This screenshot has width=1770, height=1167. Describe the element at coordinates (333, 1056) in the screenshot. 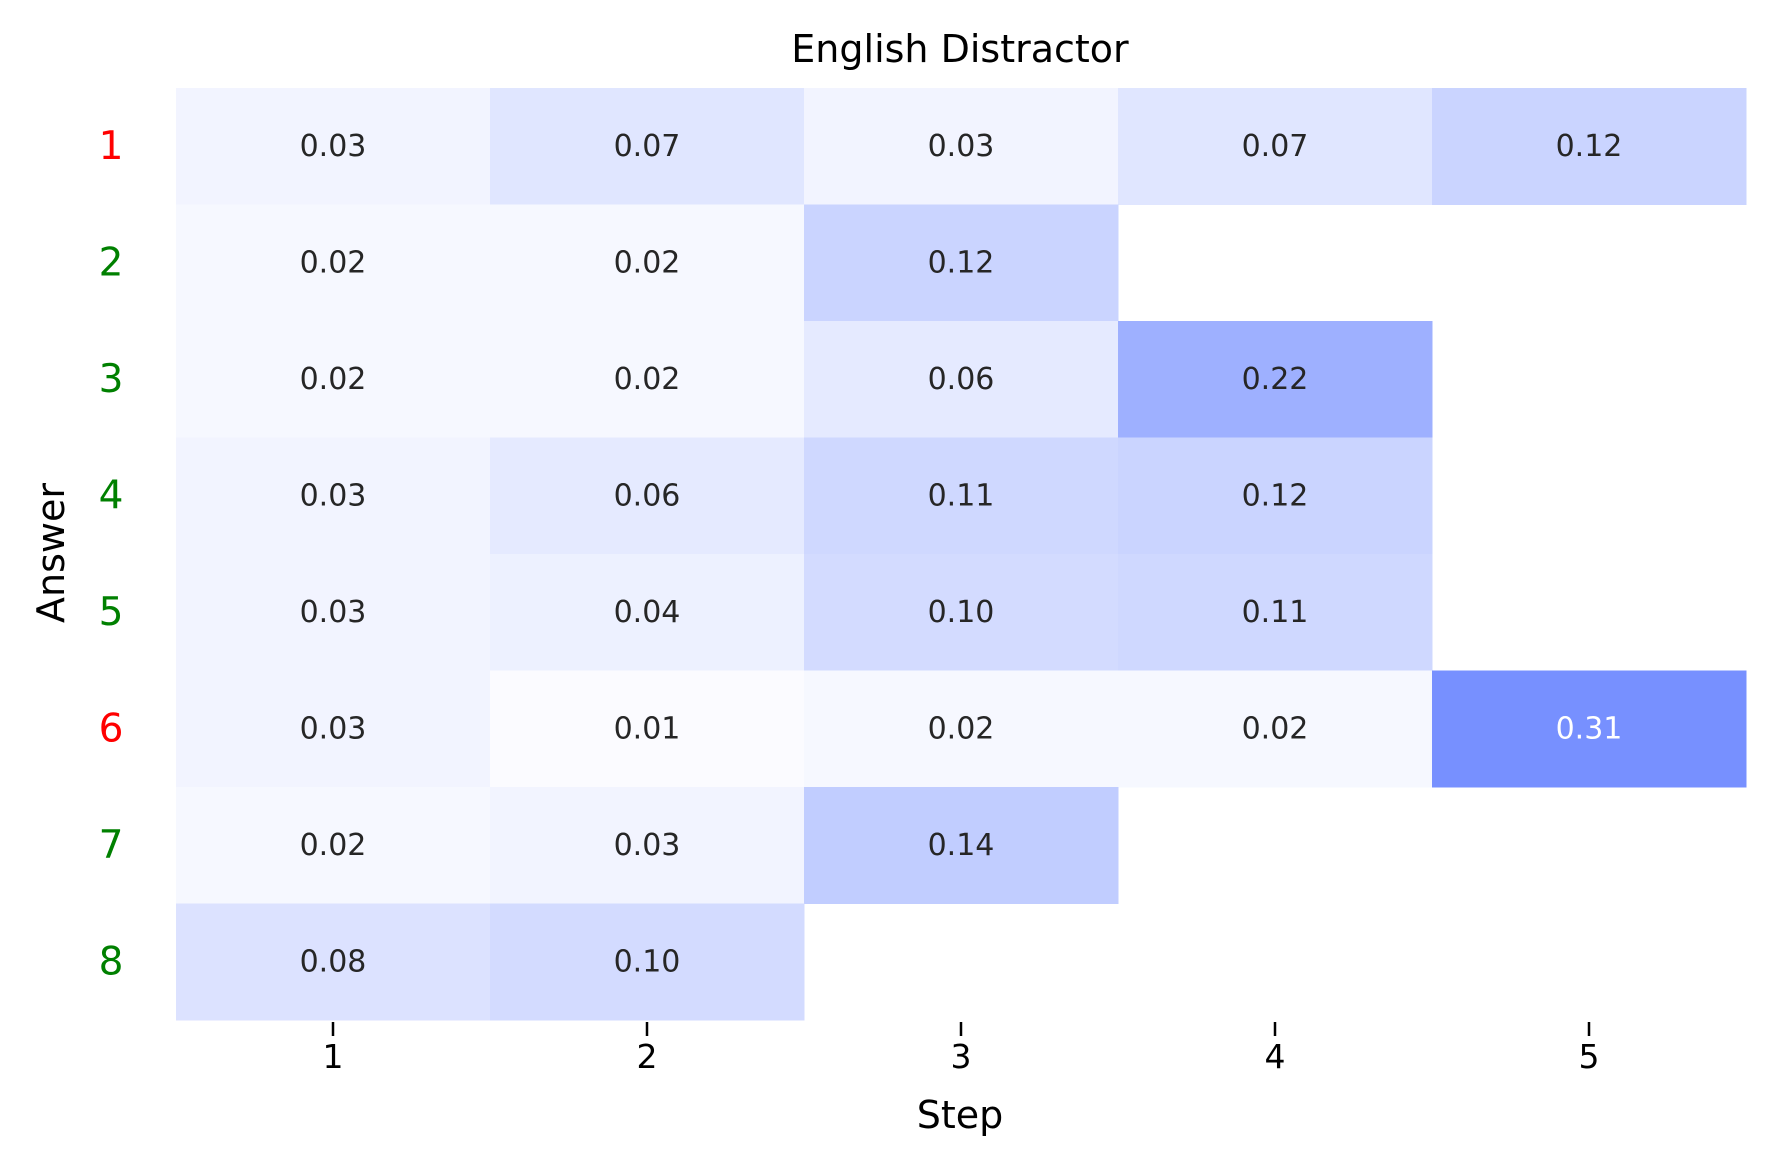

I see `x-tick-label: 1` at that location.